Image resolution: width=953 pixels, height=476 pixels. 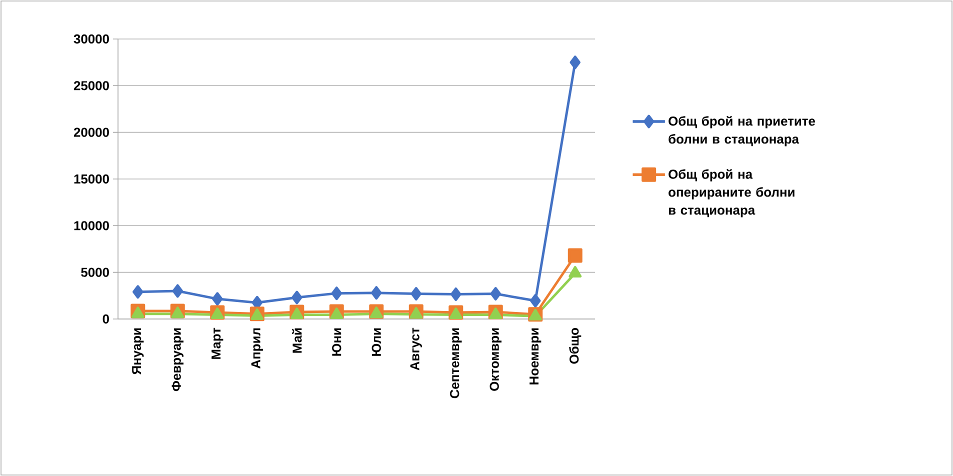 What do you see at coordinates (496, 359) in the screenshot?
I see `x-tick-label: Октомври` at bounding box center [496, 359].